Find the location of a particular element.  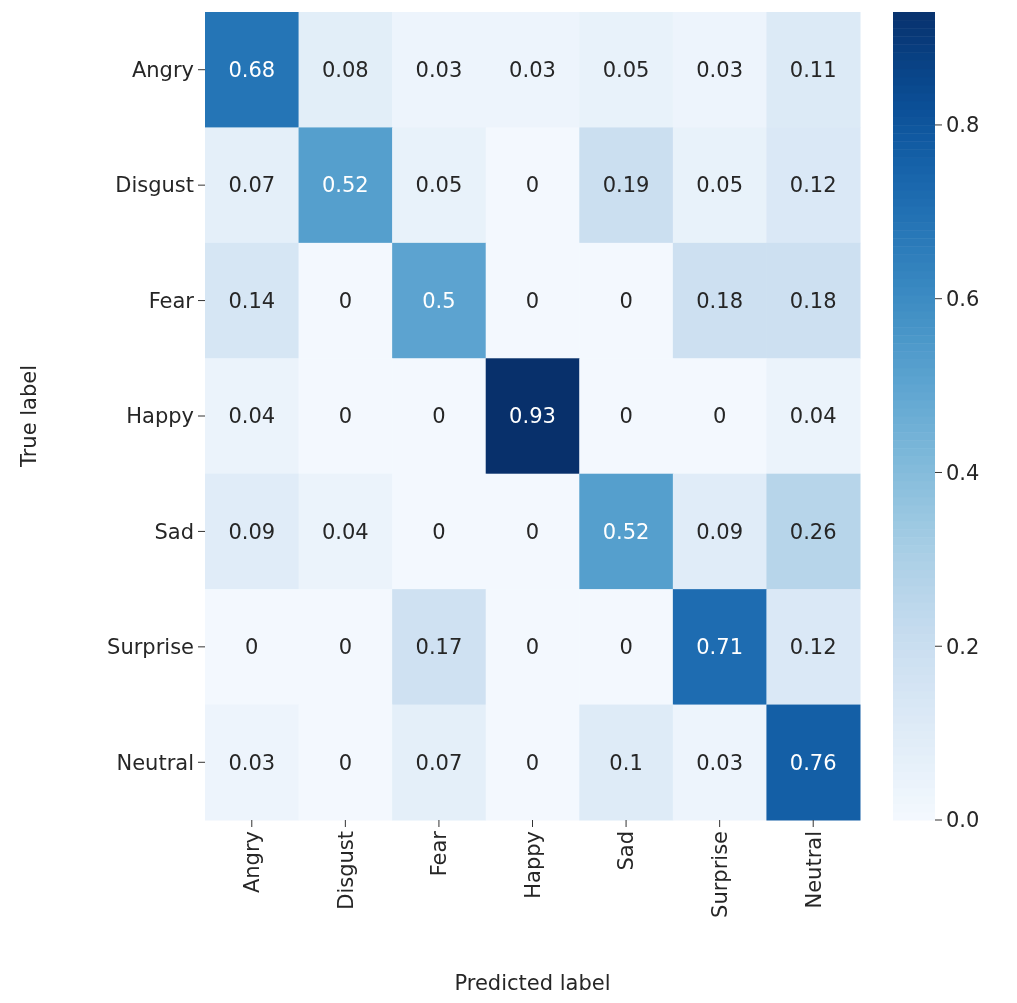

color-bar-label: 0.8 is located at coordinates (963, 125).